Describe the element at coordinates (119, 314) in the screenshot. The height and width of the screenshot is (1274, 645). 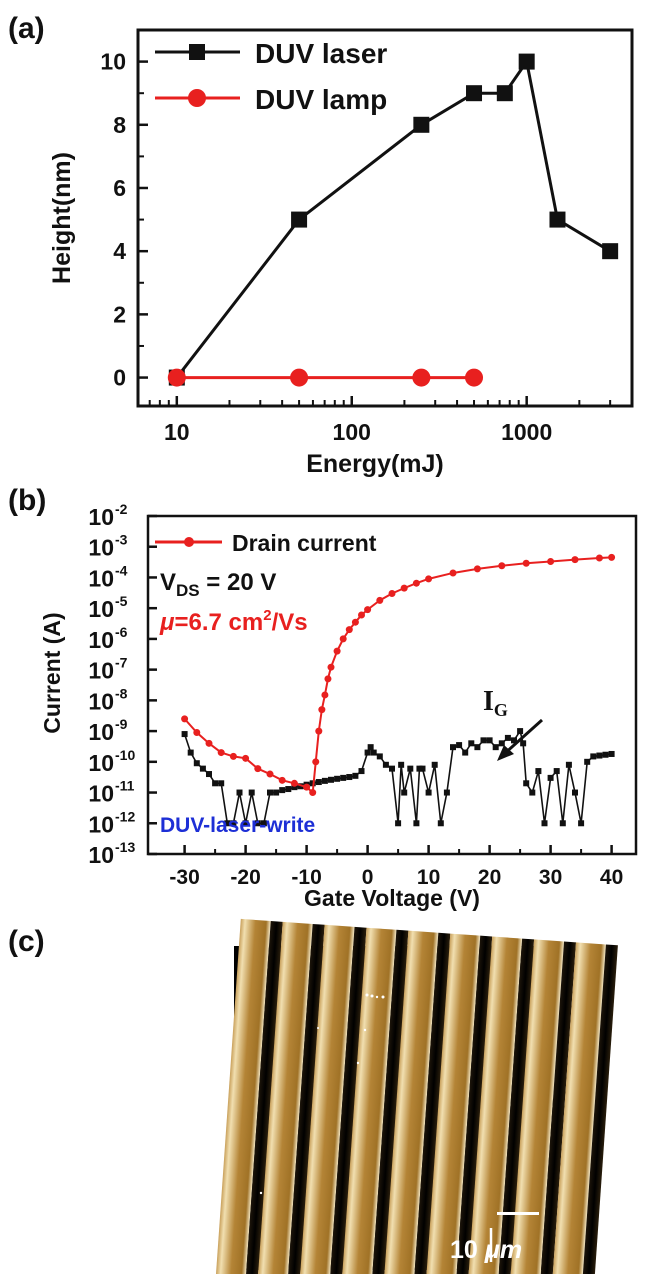
I see `y-tick-label-a: 2` at that location.